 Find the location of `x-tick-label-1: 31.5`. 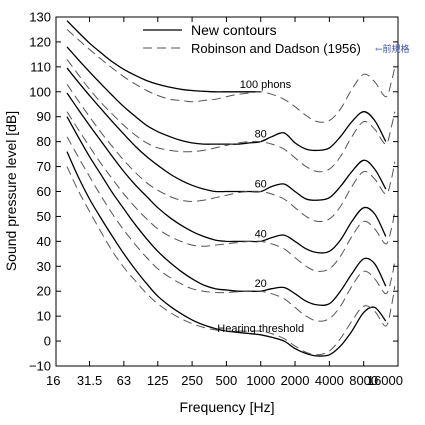

x-tick-label-1: 31.5 is located at coordinates (89, 380).